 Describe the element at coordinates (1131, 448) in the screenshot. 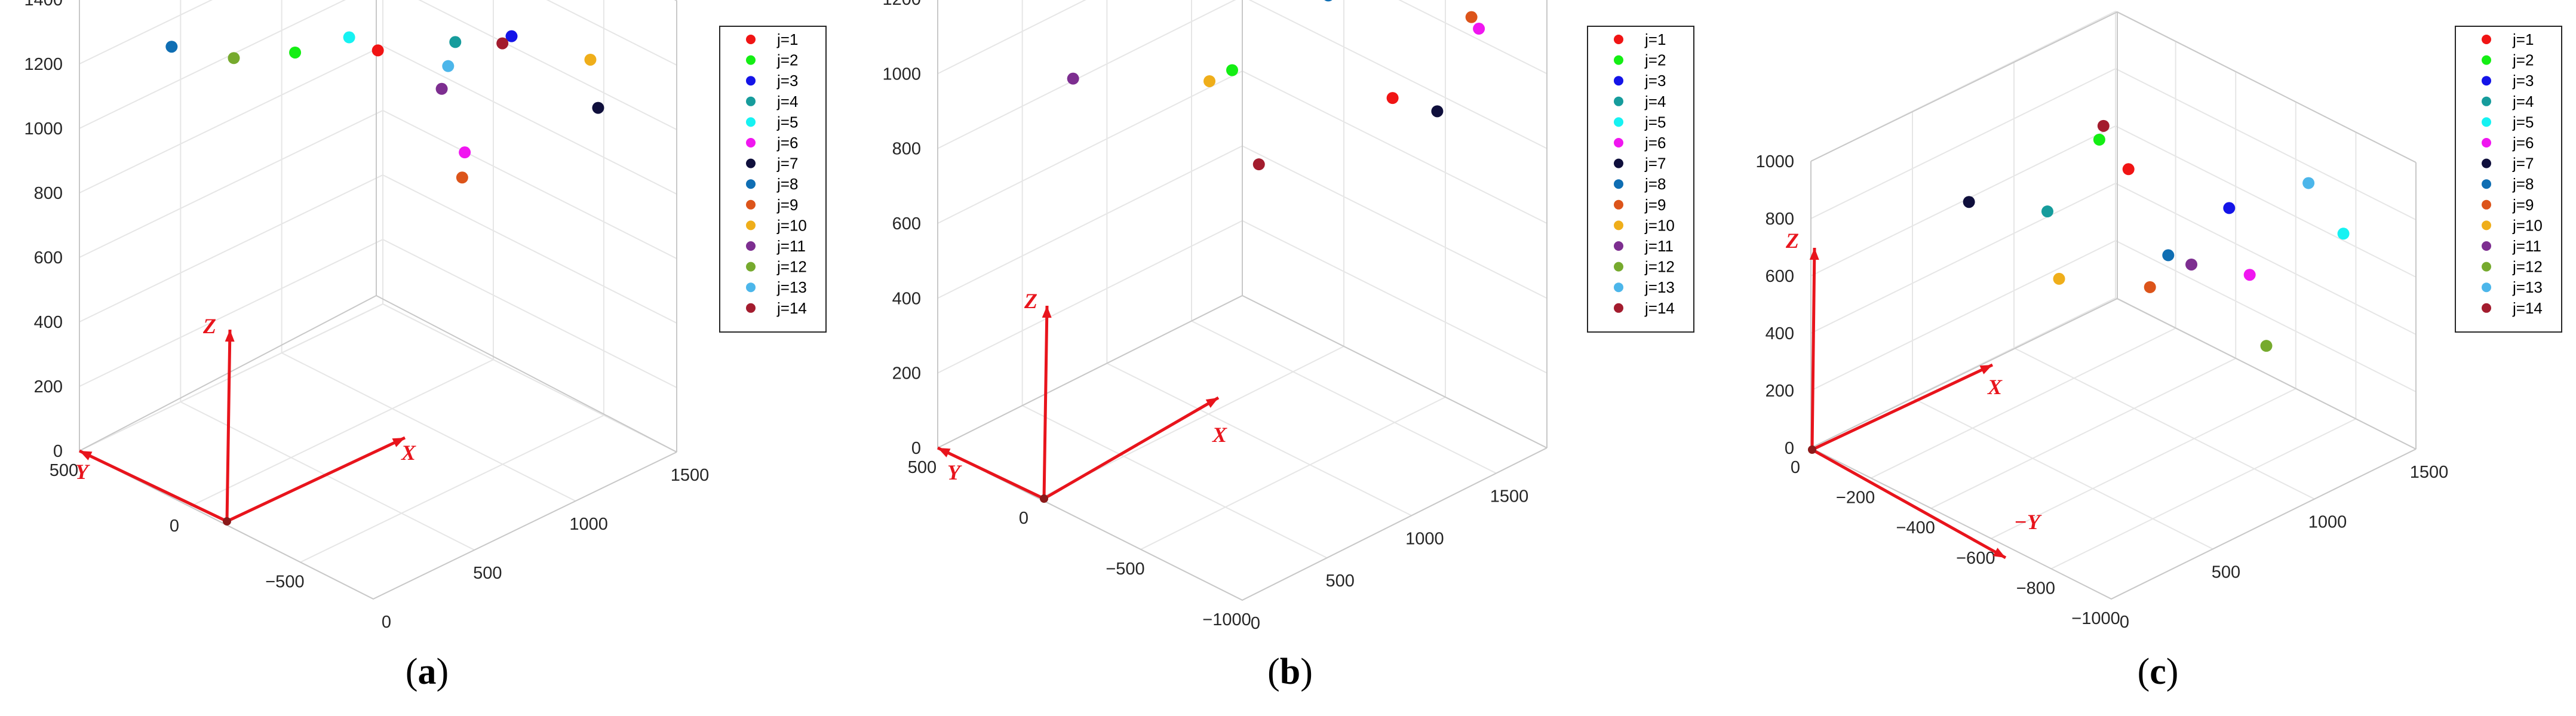

I see `x-frame-arrow` at that location.